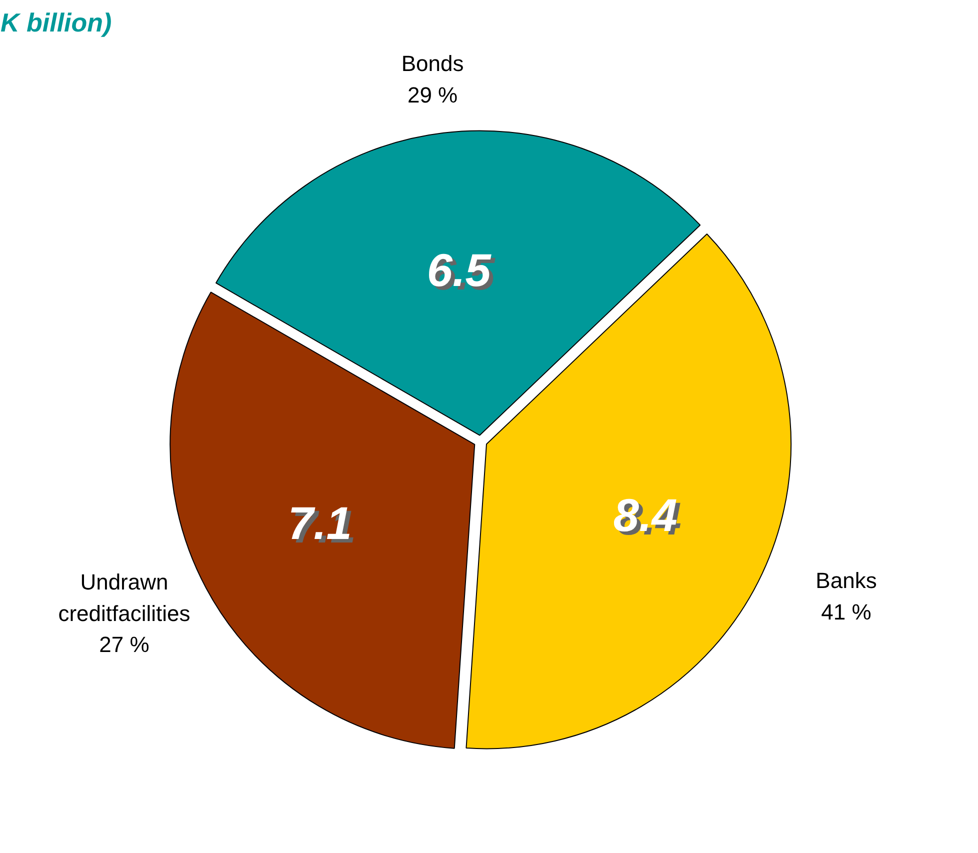  What do you see at coordinates (846, 611) in the screenshot?
I see `text: 41 %` at bounding box center [846, 611].